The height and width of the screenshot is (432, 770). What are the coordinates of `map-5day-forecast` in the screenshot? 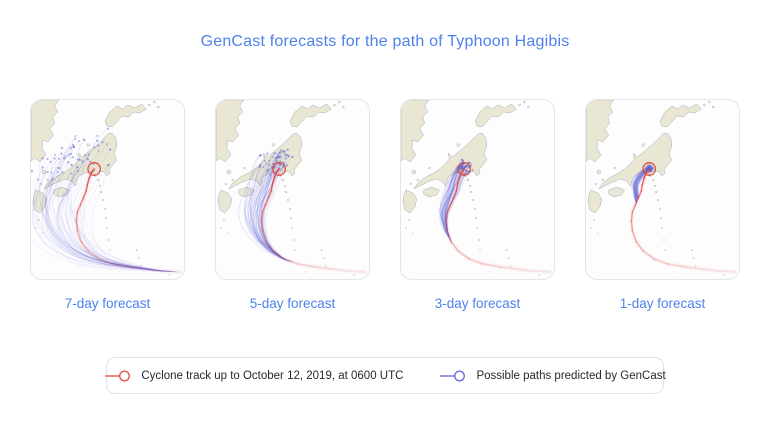 It's located at (292, 189).